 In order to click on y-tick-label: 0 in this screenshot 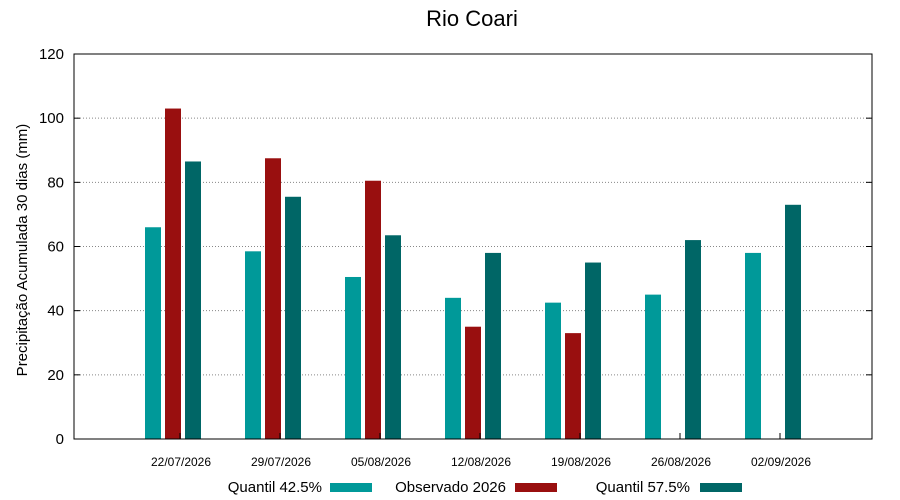, I will do `click(60, 439)`.